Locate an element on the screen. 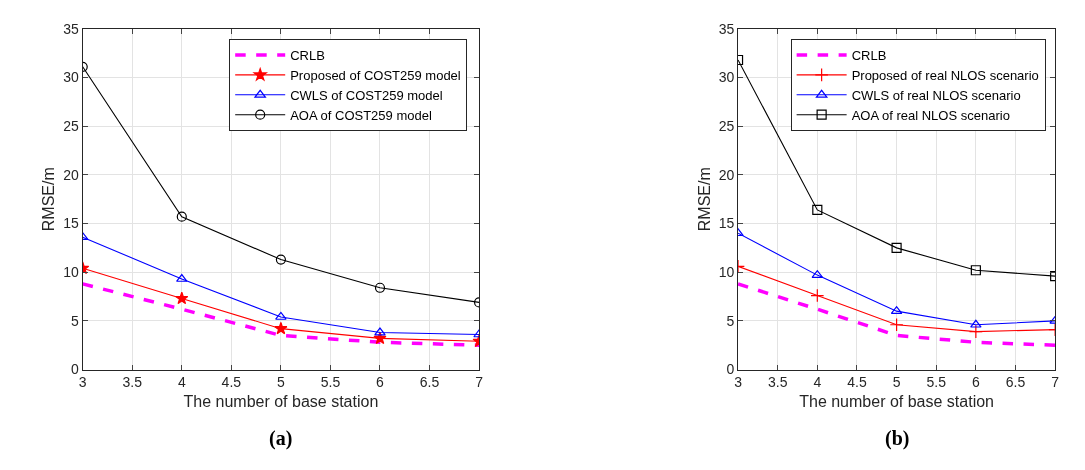 The image size is (1085, 470). text: (a) is located at coordinates (281, 438).